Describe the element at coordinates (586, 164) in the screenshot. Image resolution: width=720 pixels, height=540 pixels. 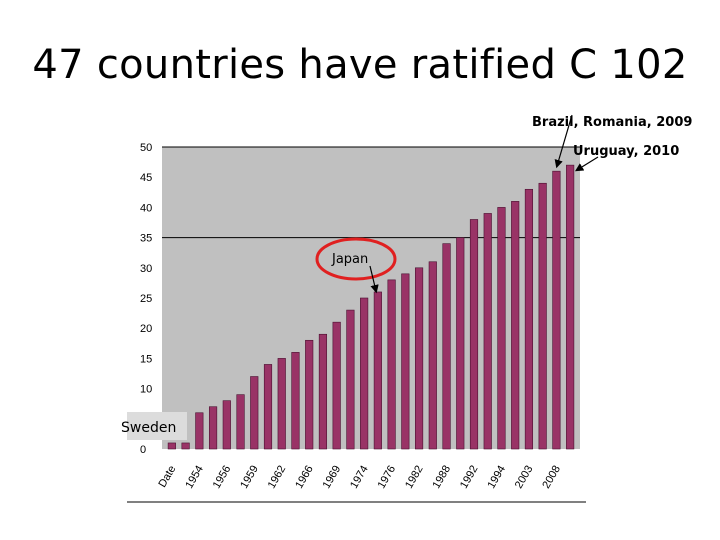
I see `uruguay-arrow` at that location.